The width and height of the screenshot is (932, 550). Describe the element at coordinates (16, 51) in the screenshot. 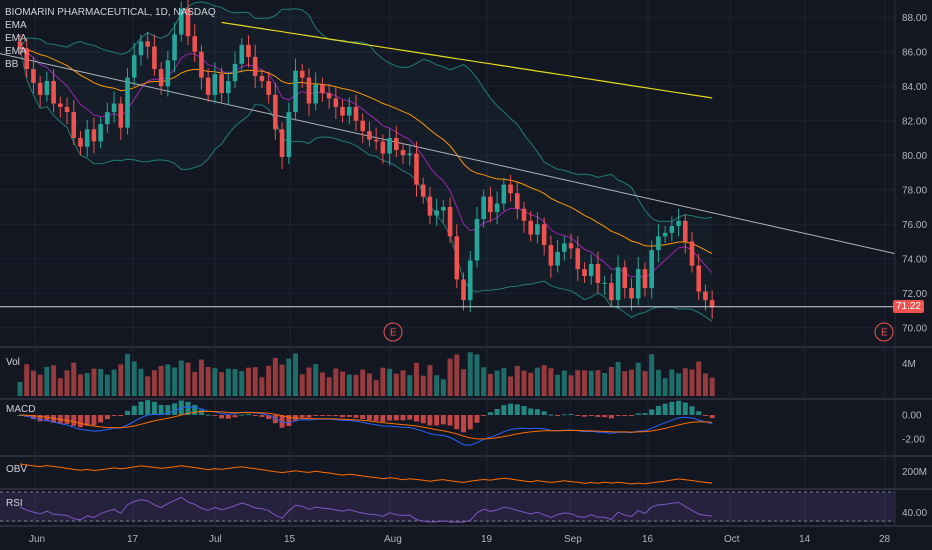

I see `legend-ema-3: EMA` at that location.